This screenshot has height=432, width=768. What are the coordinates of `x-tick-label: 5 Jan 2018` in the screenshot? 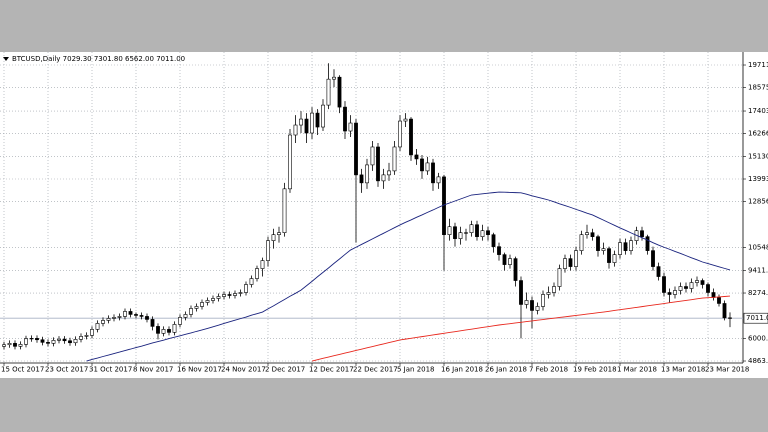 It's located at (416, 370).